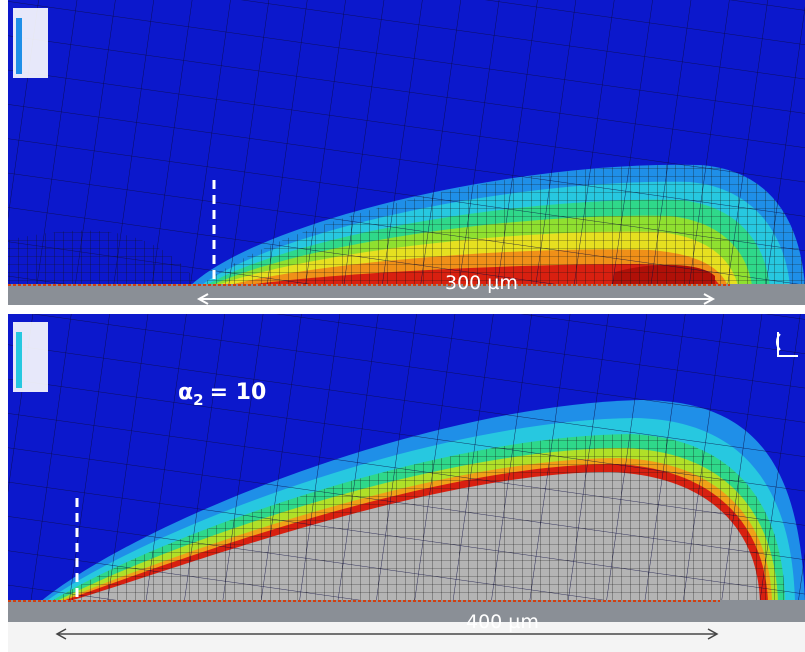 The height and width of the screenshot is (652, 805). Describe the element at coordinates (238, 392) in the screenshot. I see `value: = 10` at that location.